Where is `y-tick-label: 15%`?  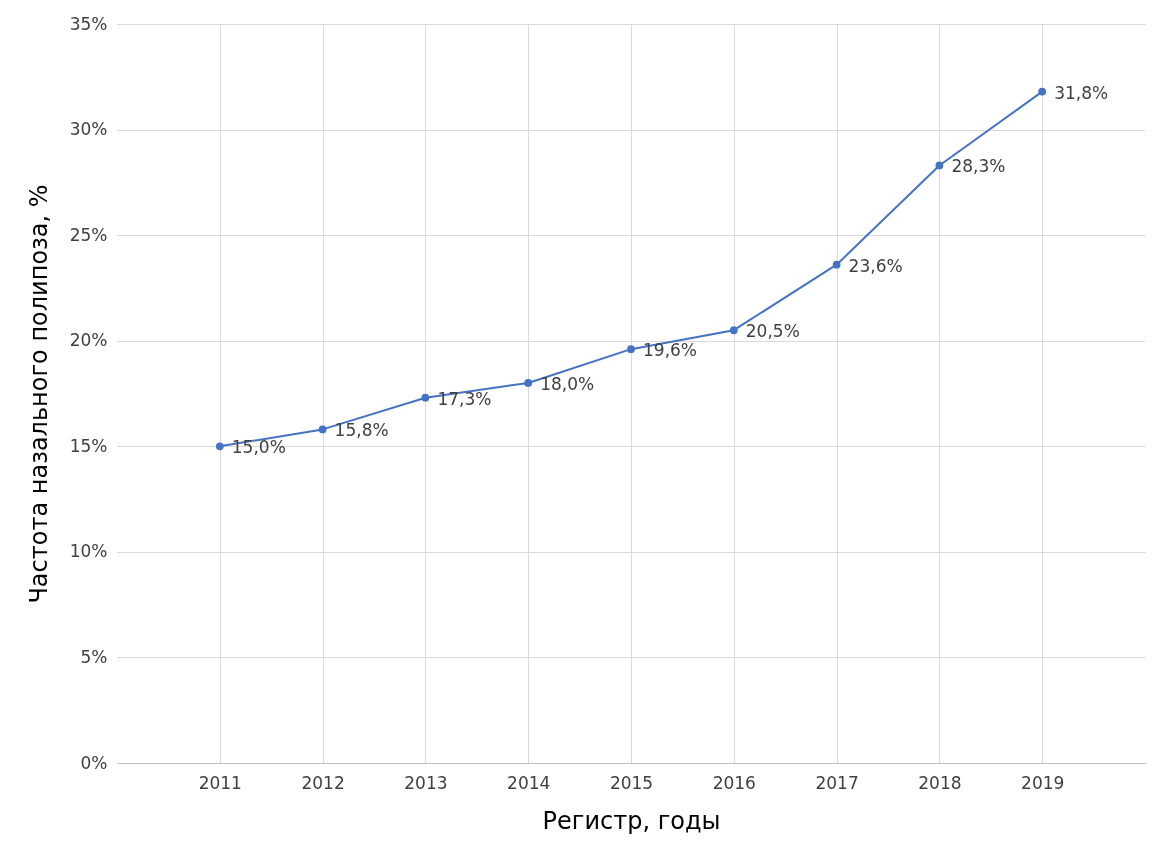 y-tick-label: 15% is located at coordinates (88, 445).